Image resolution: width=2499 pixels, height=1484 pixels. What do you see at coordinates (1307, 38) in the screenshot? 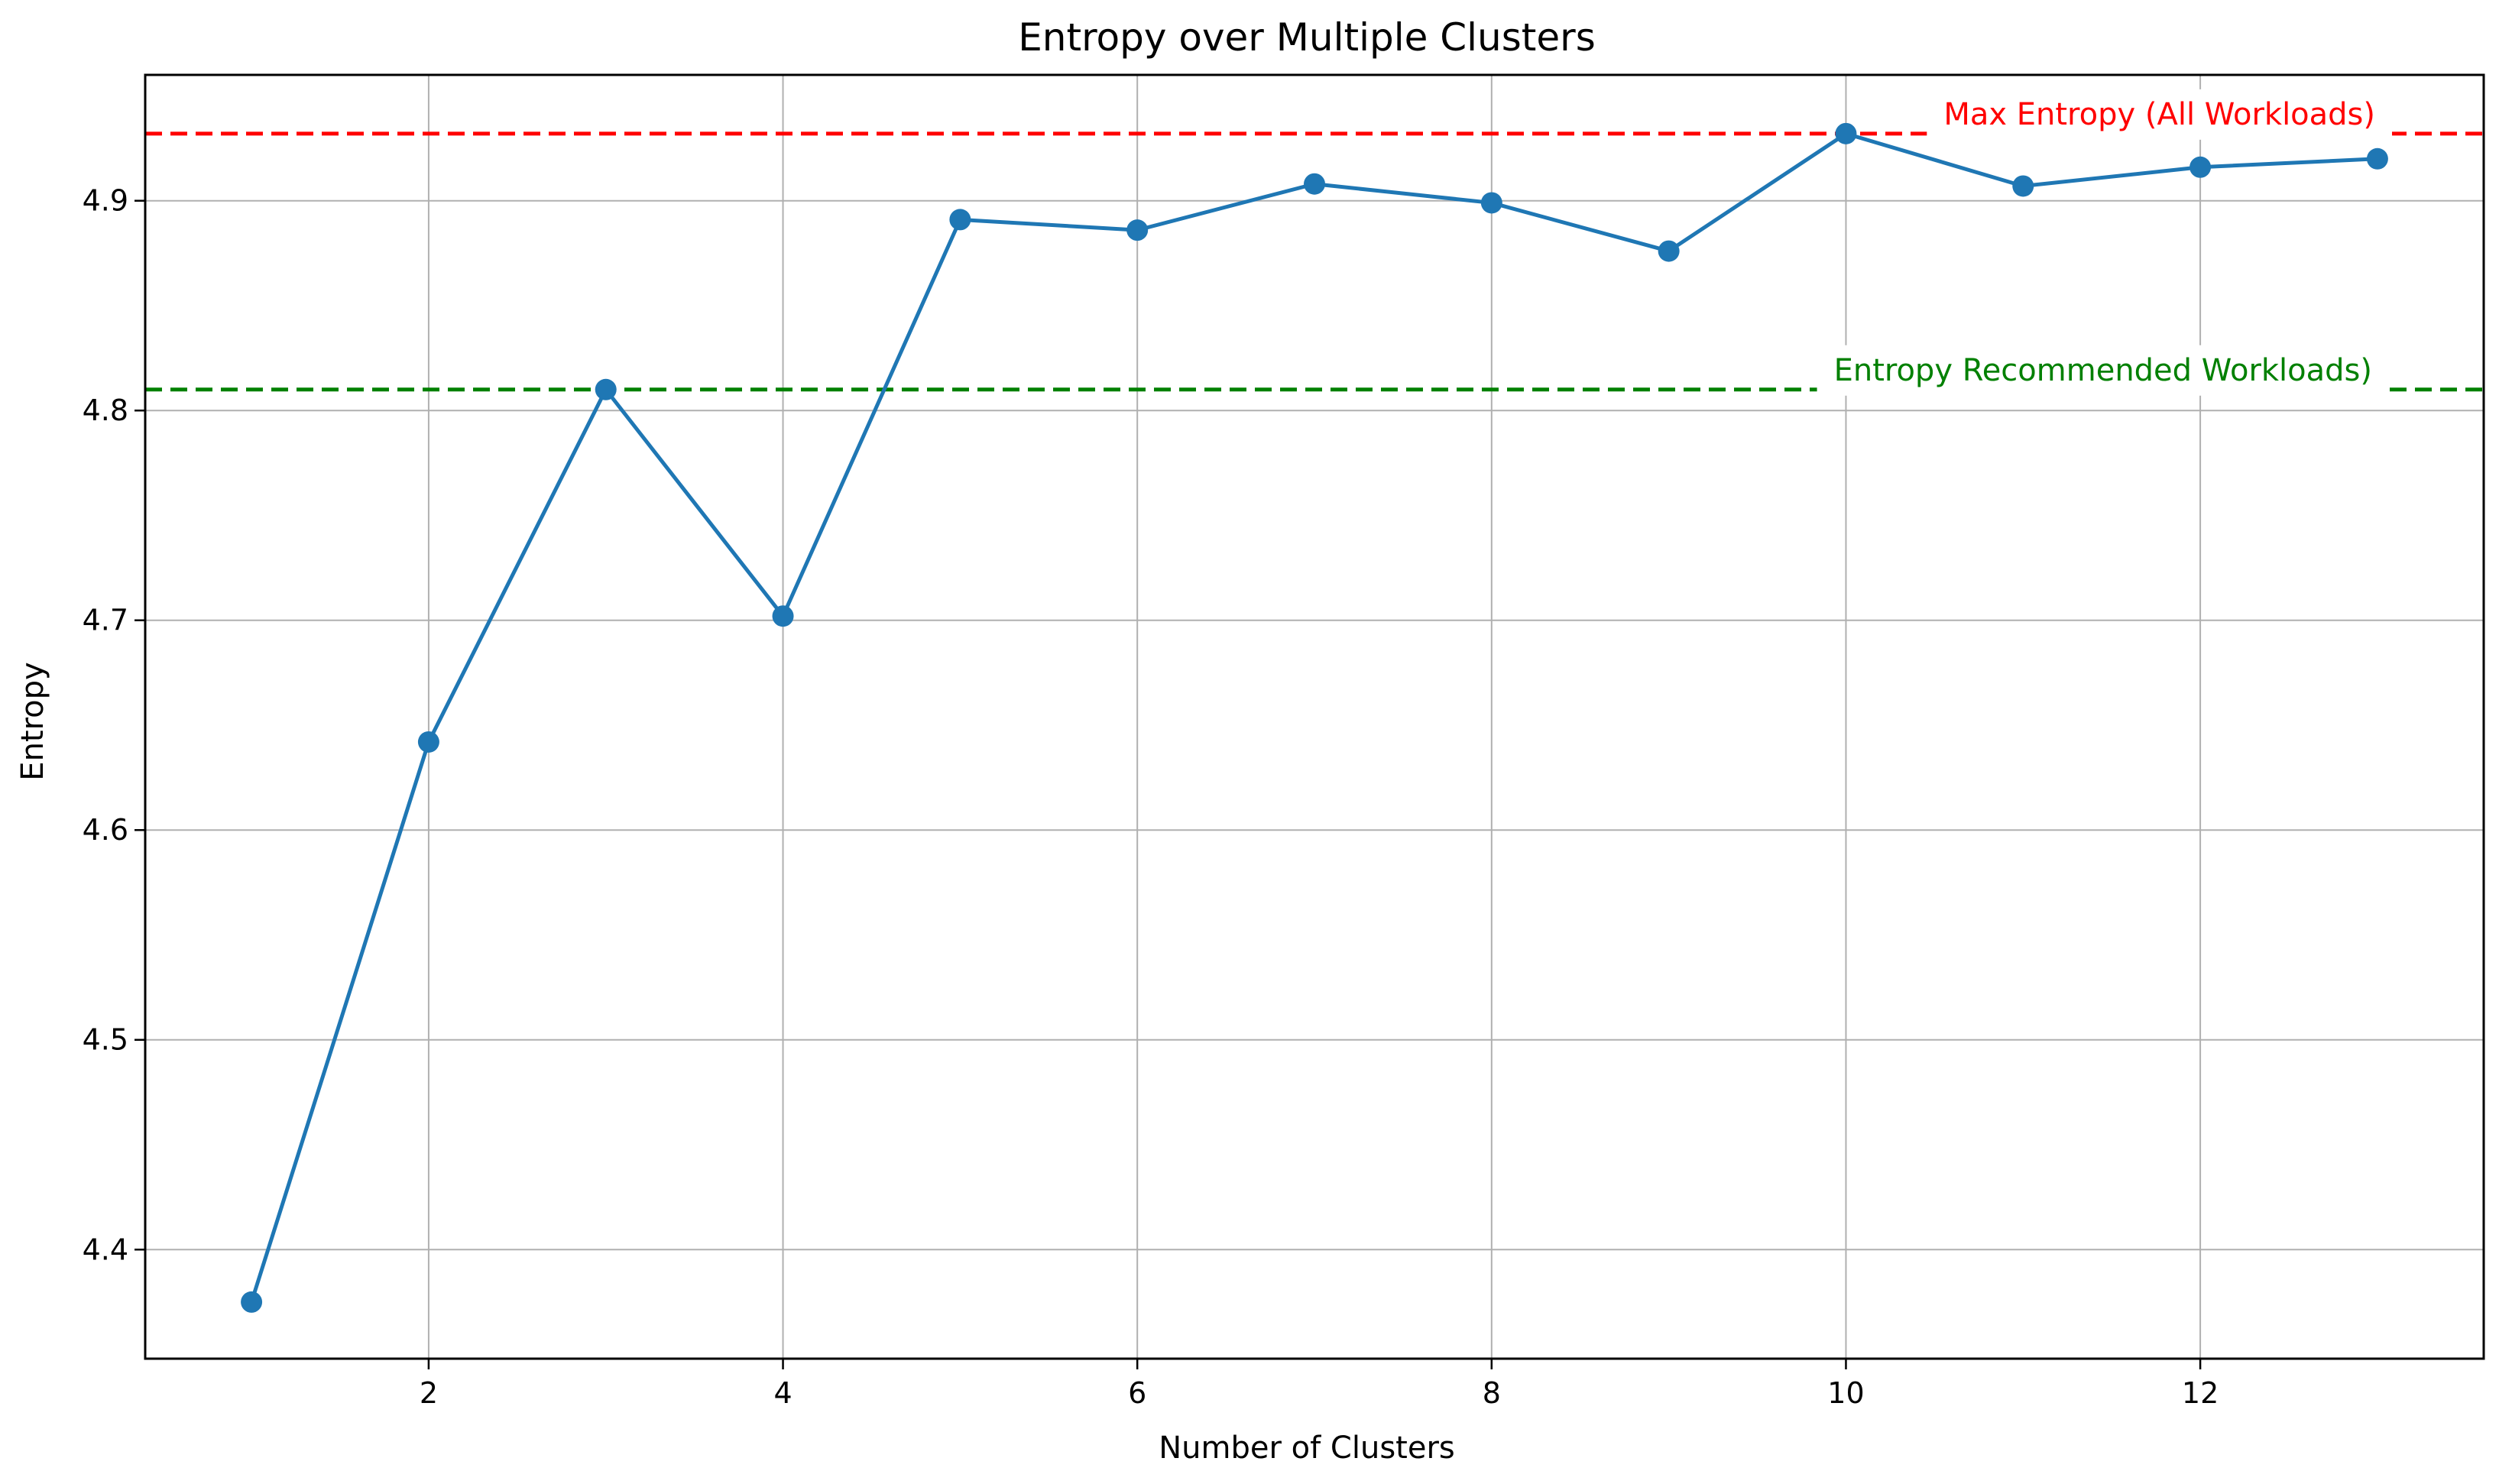
I see `chart-title: Entropy over Multiple Clusters` at bounding box center [1307, 38].